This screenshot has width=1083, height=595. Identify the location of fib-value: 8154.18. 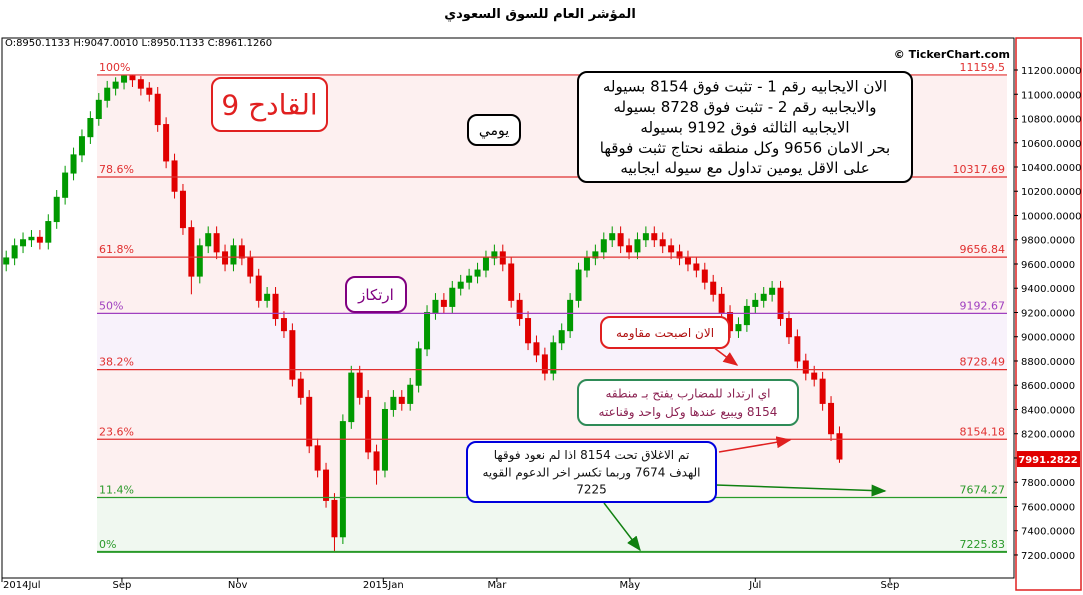
(983, 431).